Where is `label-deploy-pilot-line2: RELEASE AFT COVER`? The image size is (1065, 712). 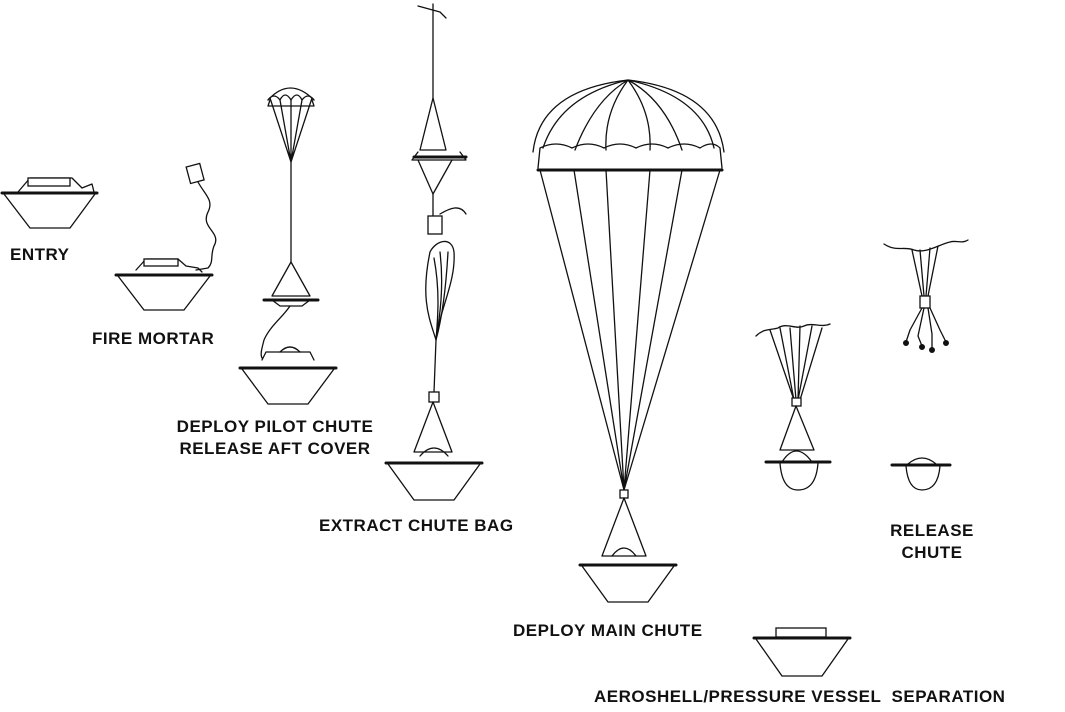
label-deploy-pilot-line2: RELEASE AFT COVER is located at coordinates (275, 448).